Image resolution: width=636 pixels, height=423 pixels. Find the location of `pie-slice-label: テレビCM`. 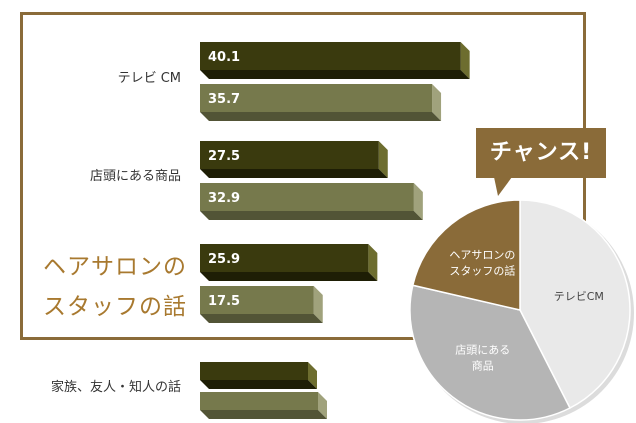

pie-slice-label: テレビCM is located at coordinates (579, 296).